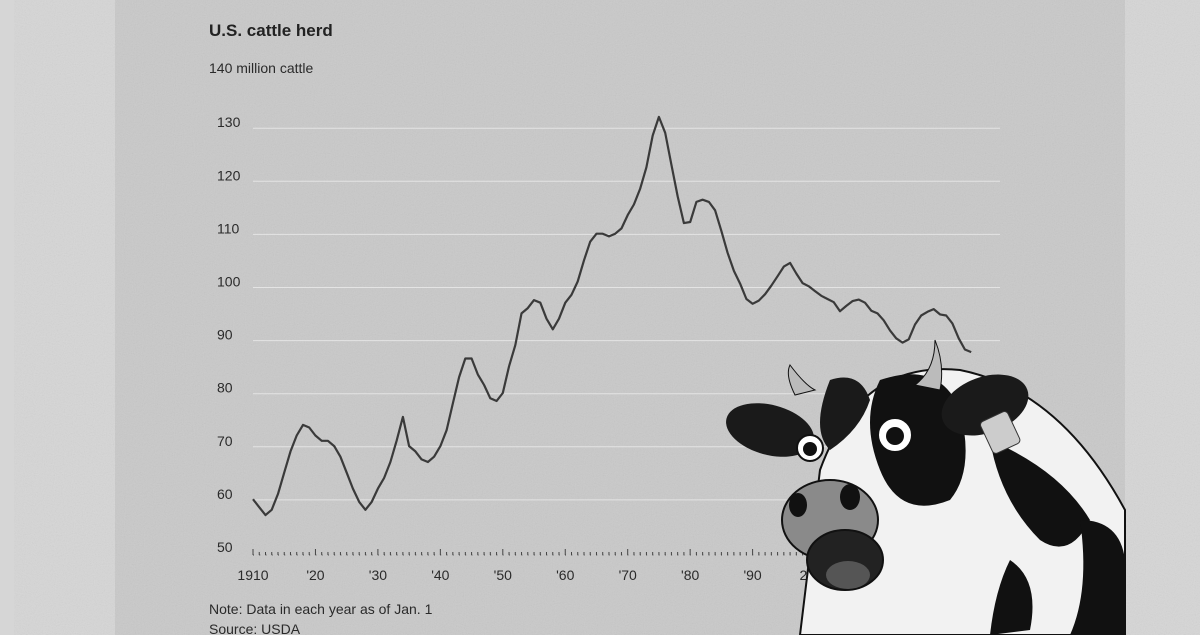 The image size is (1200, 635). Describe the element at coordinates (225, 441) in the screenshot. I see `y-tick-label: 70` at that location.